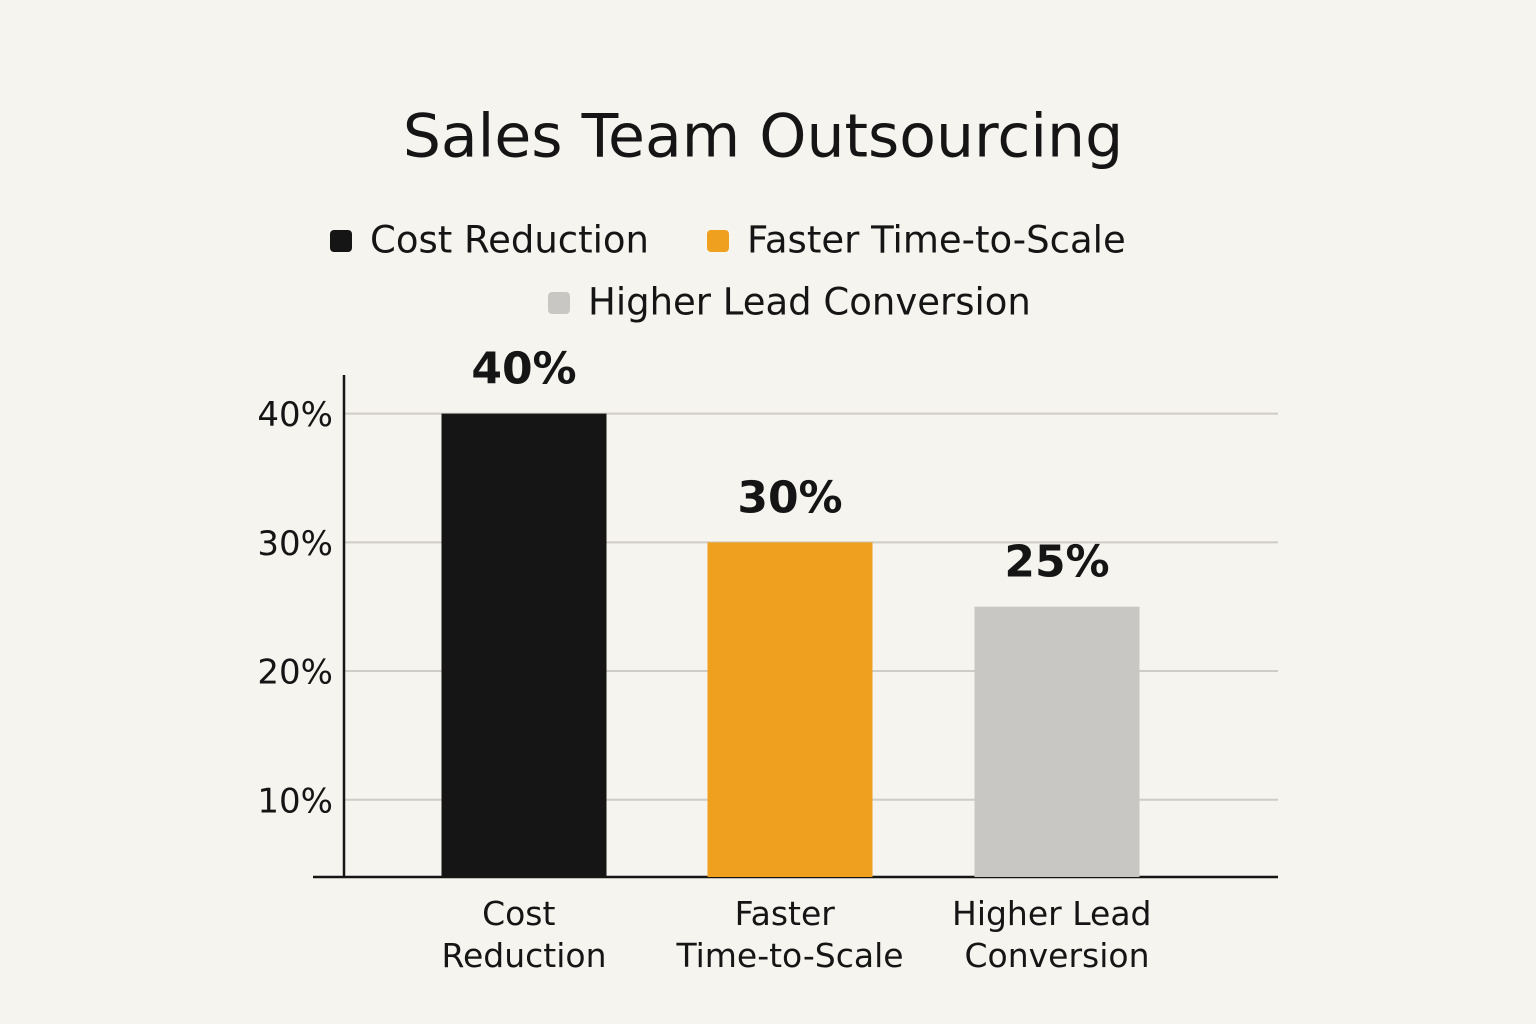  What do you see at coordinates (789, 497) in the screenshot?
I see `value-label: 30%` at bounding box center [789, 497].